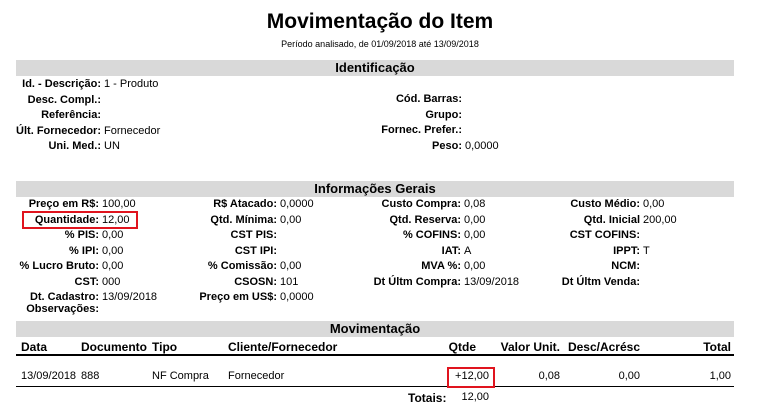 The image size is (760, 412). Describe the element at coordinates (431, 235) in the screenshot. I see `info-field-label: % COFINS:` at that location.